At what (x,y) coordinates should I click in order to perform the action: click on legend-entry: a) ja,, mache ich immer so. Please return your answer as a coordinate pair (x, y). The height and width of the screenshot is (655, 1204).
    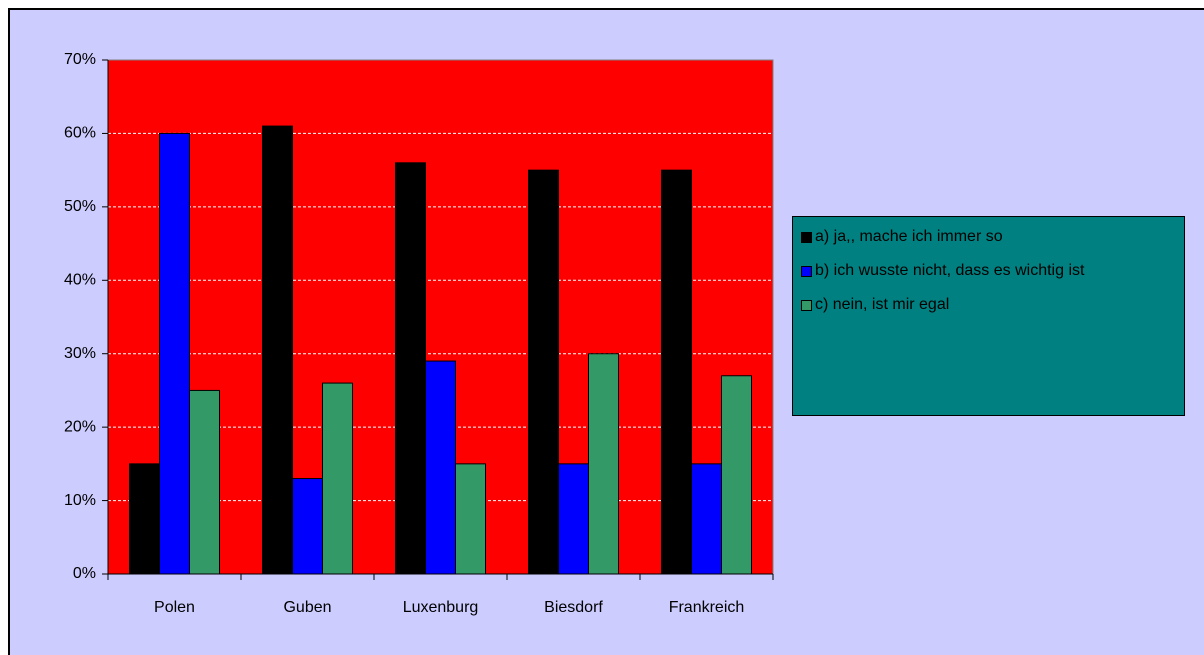
    Looking at the image, I should click on (989, 237).